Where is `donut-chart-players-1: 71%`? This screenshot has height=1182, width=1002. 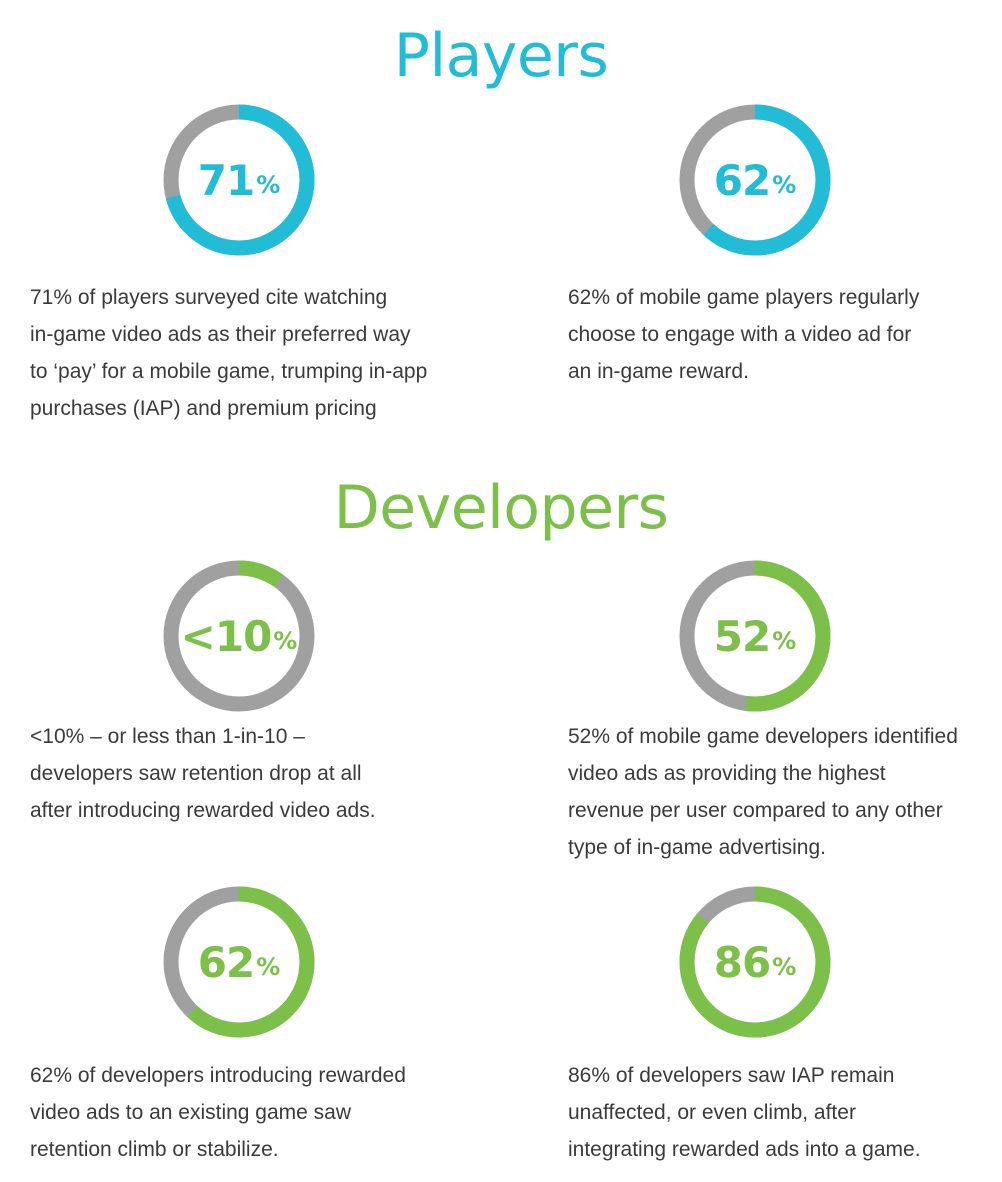
donut-chart-players-1: 71% is located at coordinates (239, 180).